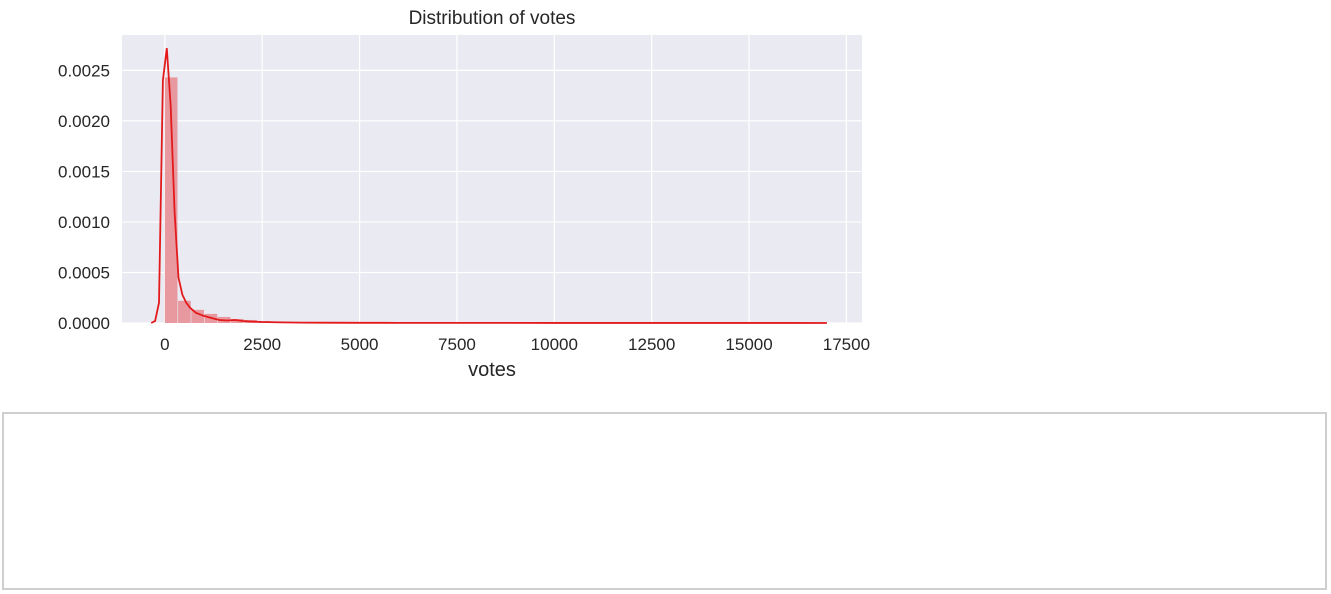  Describe the element at coordinates (651, 344) in the screenshot. I see `x-tick-label: 12500` at that location.